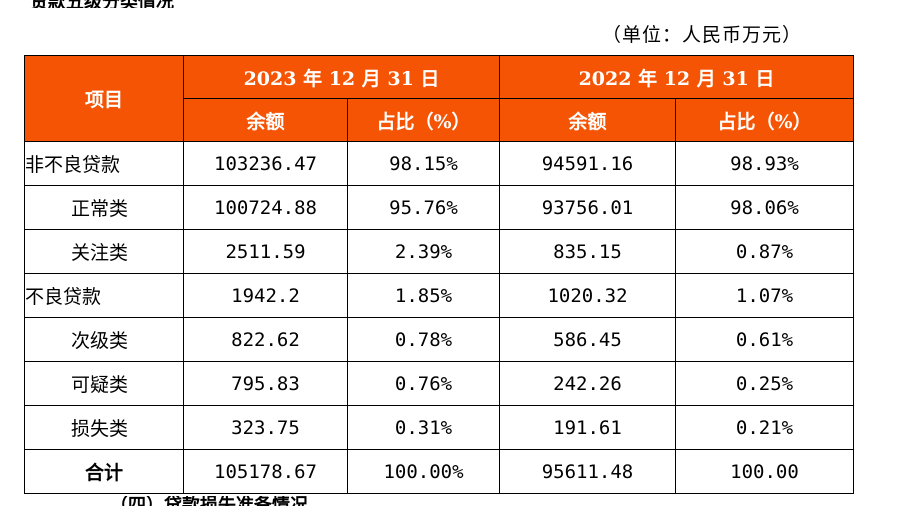 This screenshot has width=900, height=506. What do you see at coordinates (702, 35) in the screenshot?
I see `unit-note: （单位：人民币万元）` at bounding box center [702, 35].